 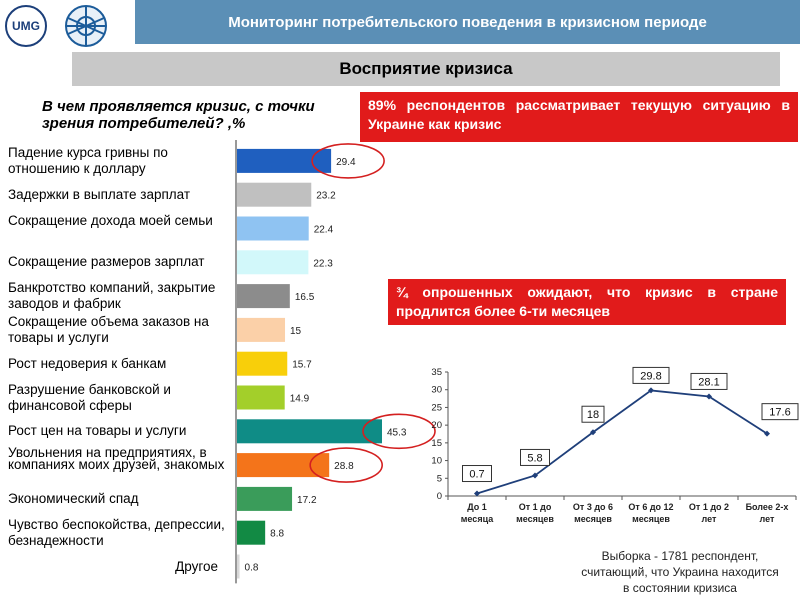 What do you see at coordinates (436, 372) in the screenshot?
I see `y-tick-label: 35` at bounding box center [436, 372].